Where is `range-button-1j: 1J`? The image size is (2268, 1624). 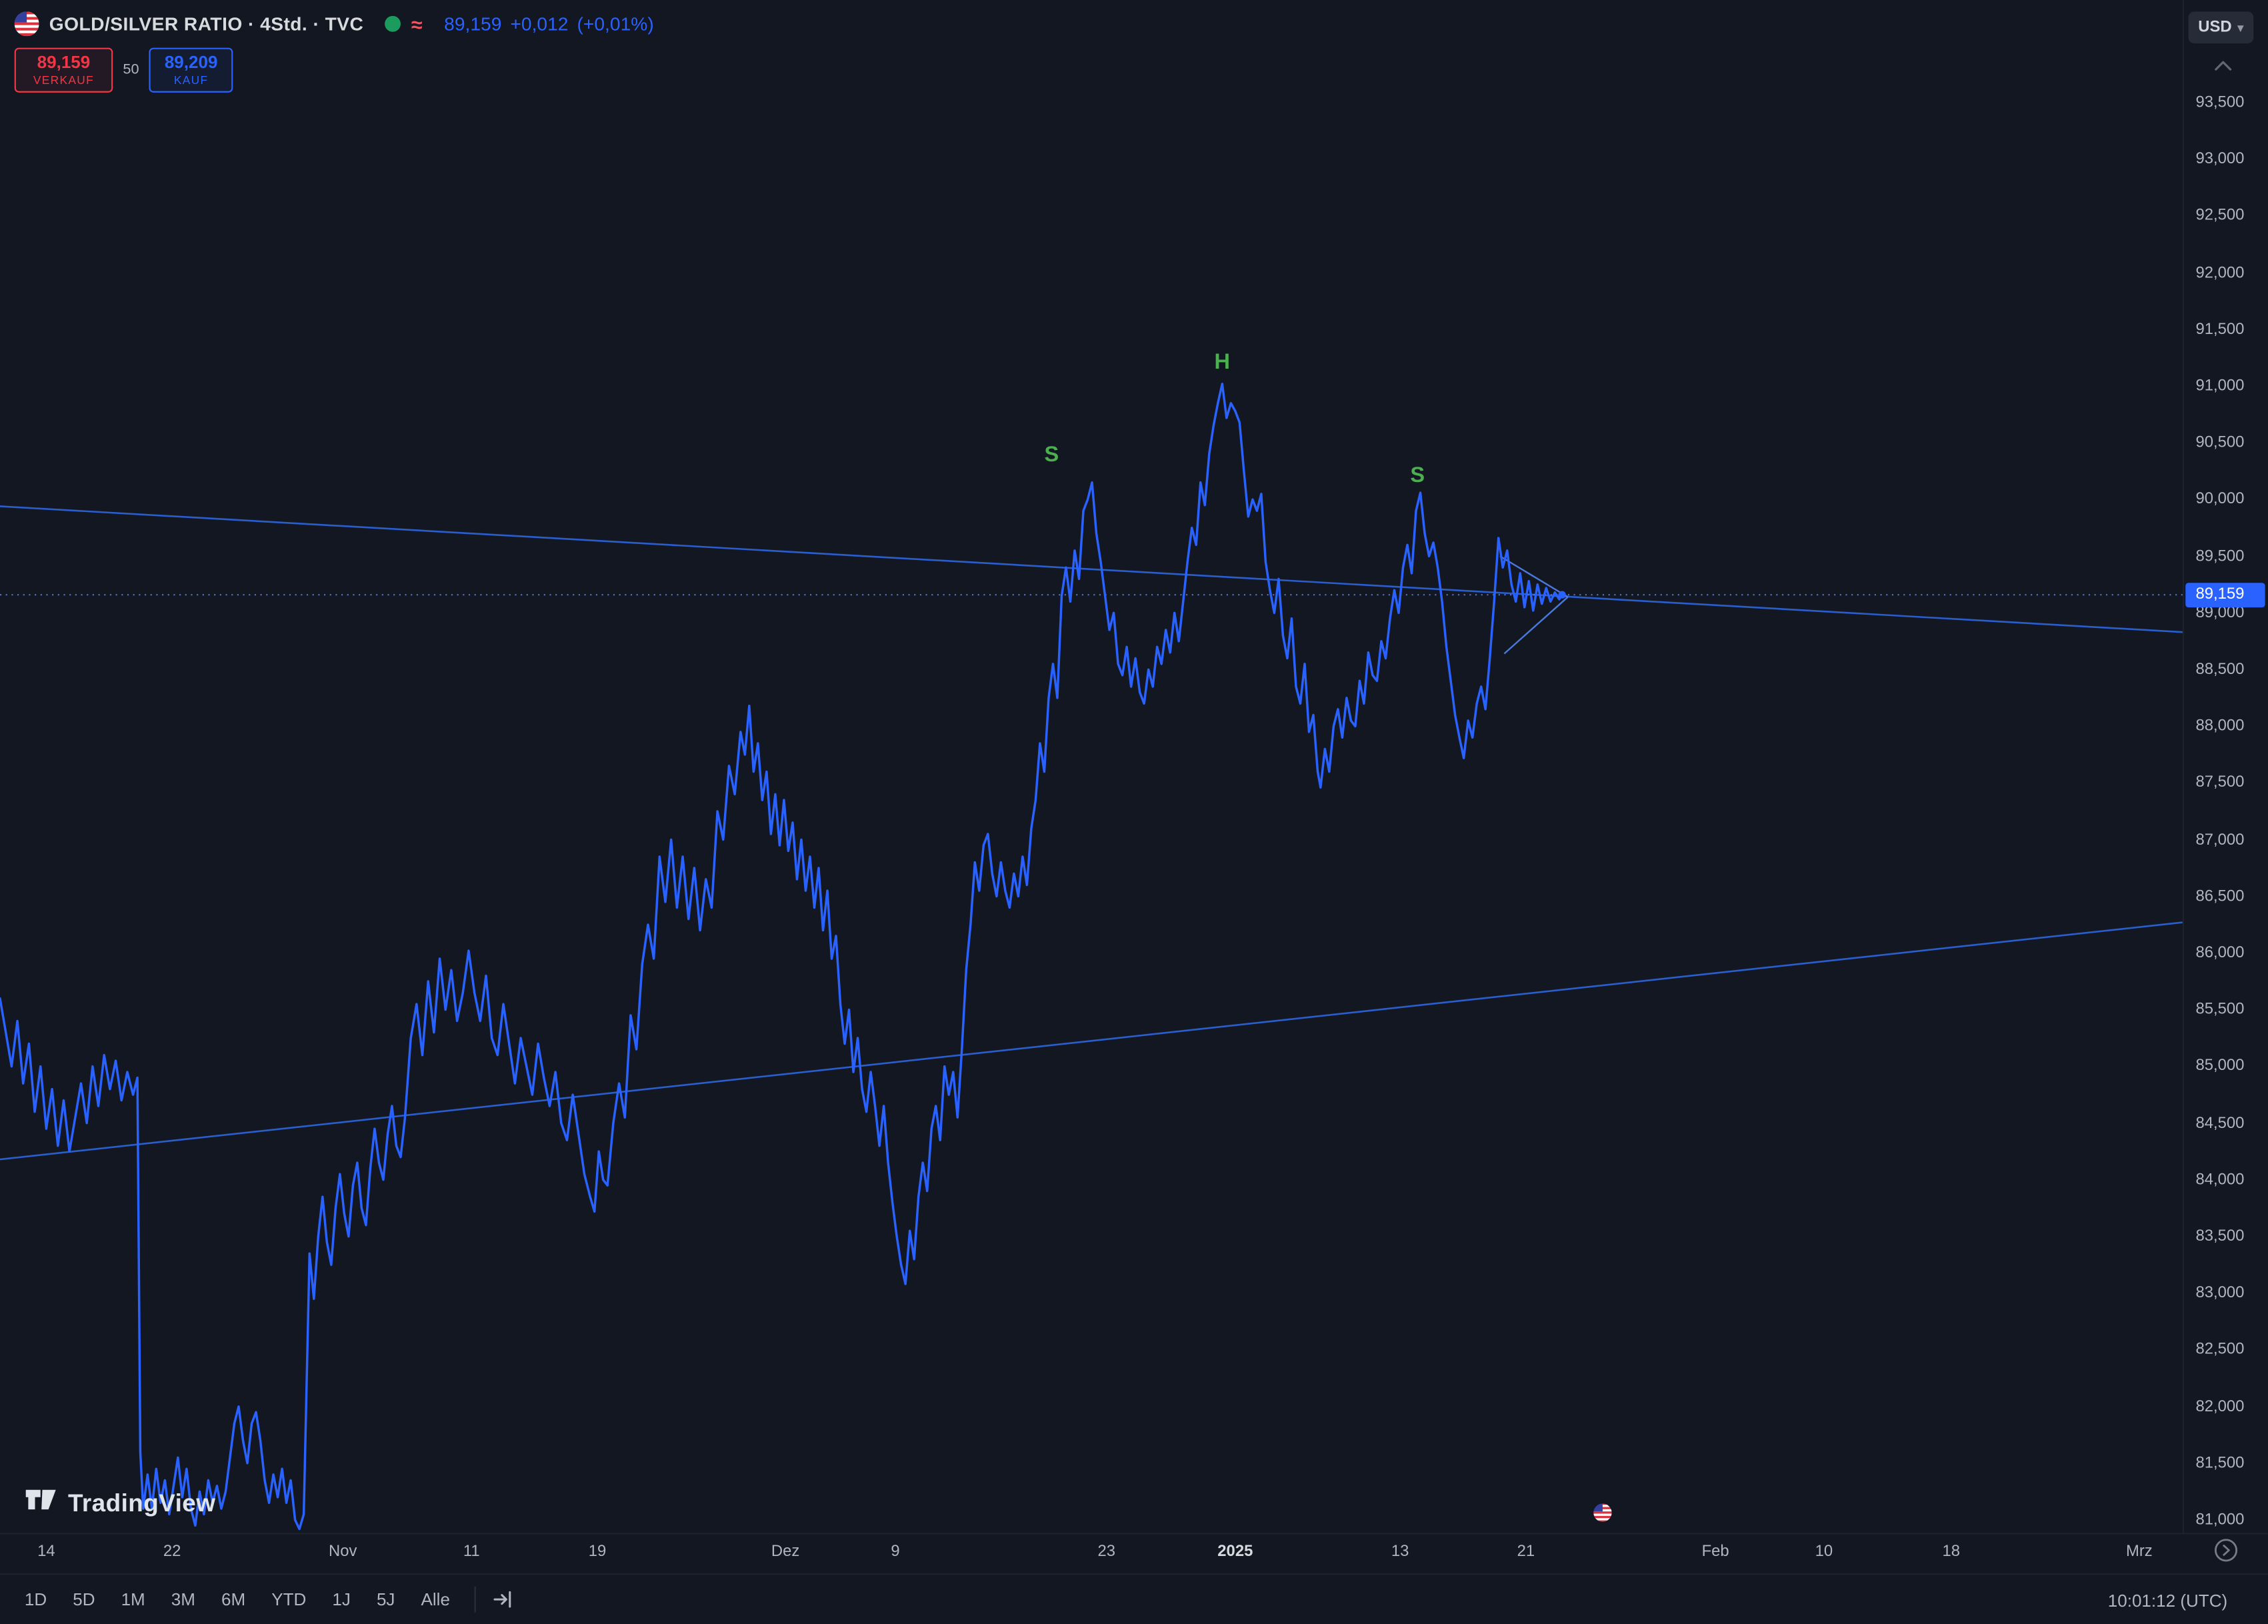
range-button-1j: 1J is located at coordinates (341, 1599).